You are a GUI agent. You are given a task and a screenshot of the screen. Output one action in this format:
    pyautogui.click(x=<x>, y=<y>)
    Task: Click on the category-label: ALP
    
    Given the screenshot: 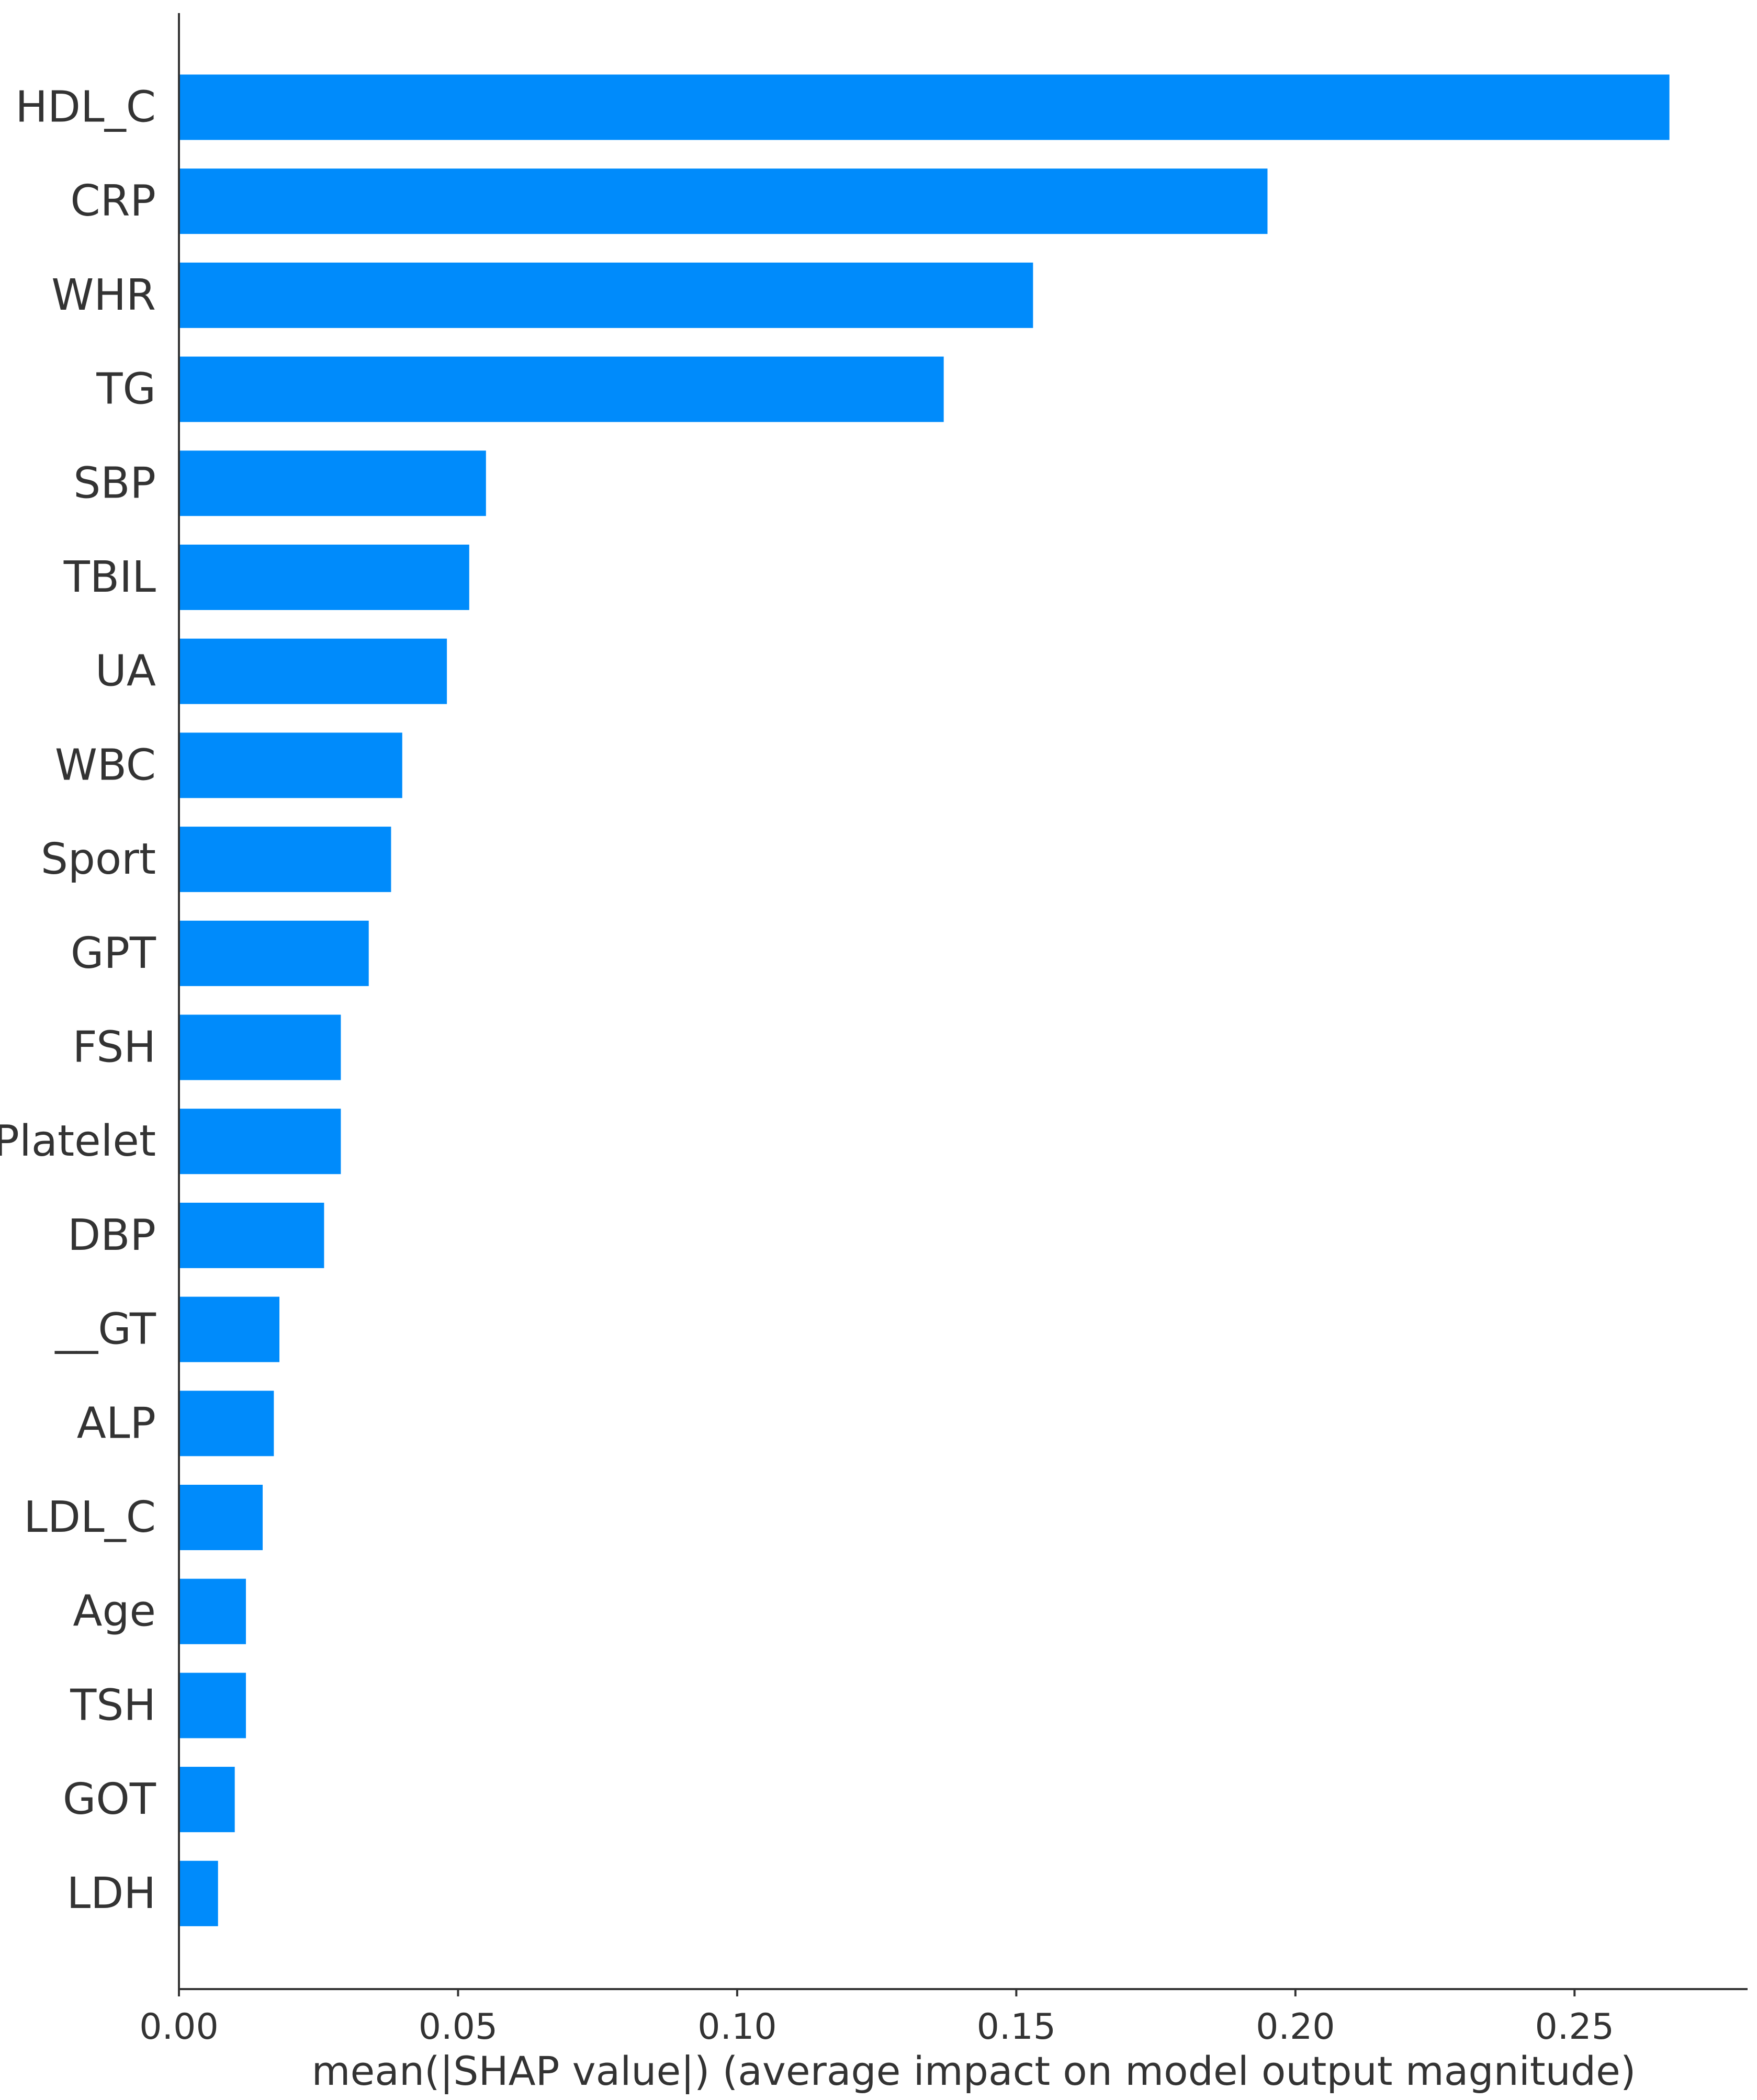 What is the action you would take?
    pyautogui.click(x=116, y=1423)
    